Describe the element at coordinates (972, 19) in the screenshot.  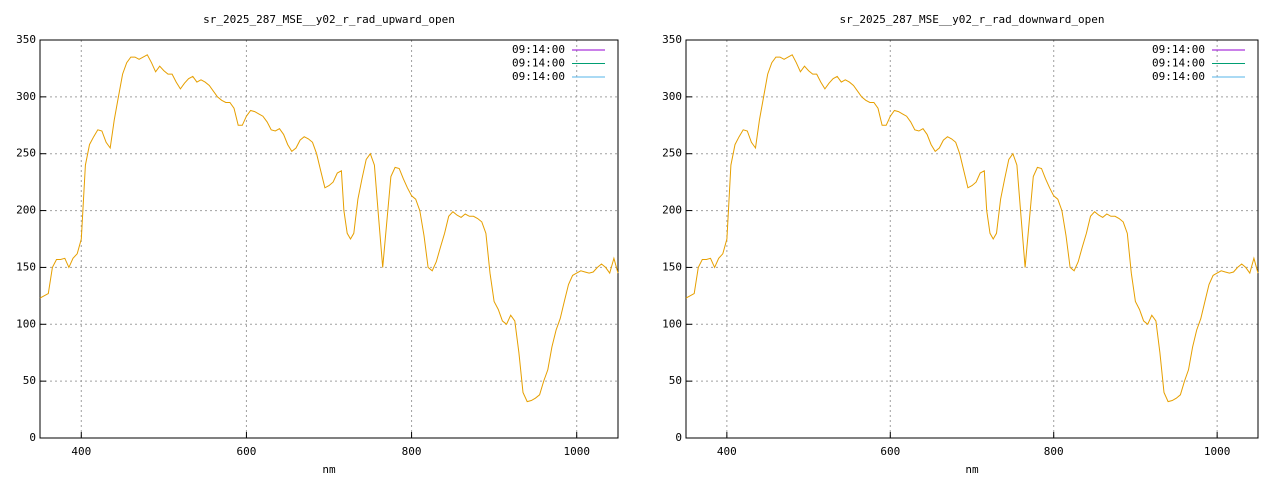
I see `chart-title: sr_2025_287_MSE__y02_r_rad_downward_open` at that location.